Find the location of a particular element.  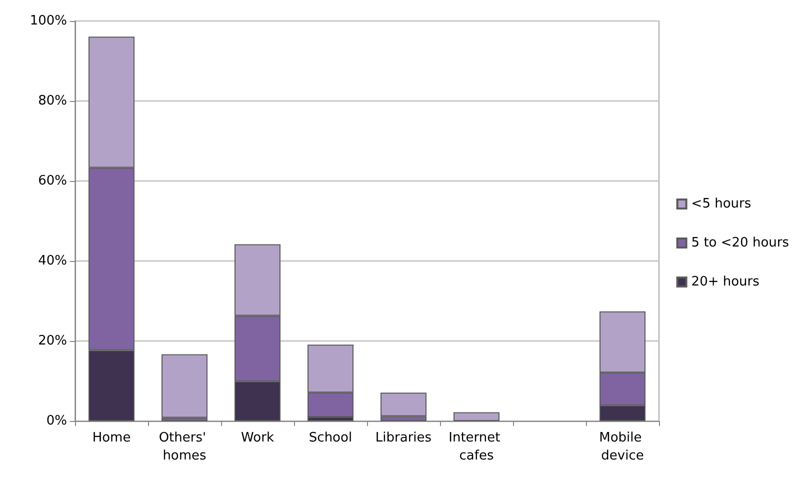

x-tick-label: School is located at coordinates (330, 438).